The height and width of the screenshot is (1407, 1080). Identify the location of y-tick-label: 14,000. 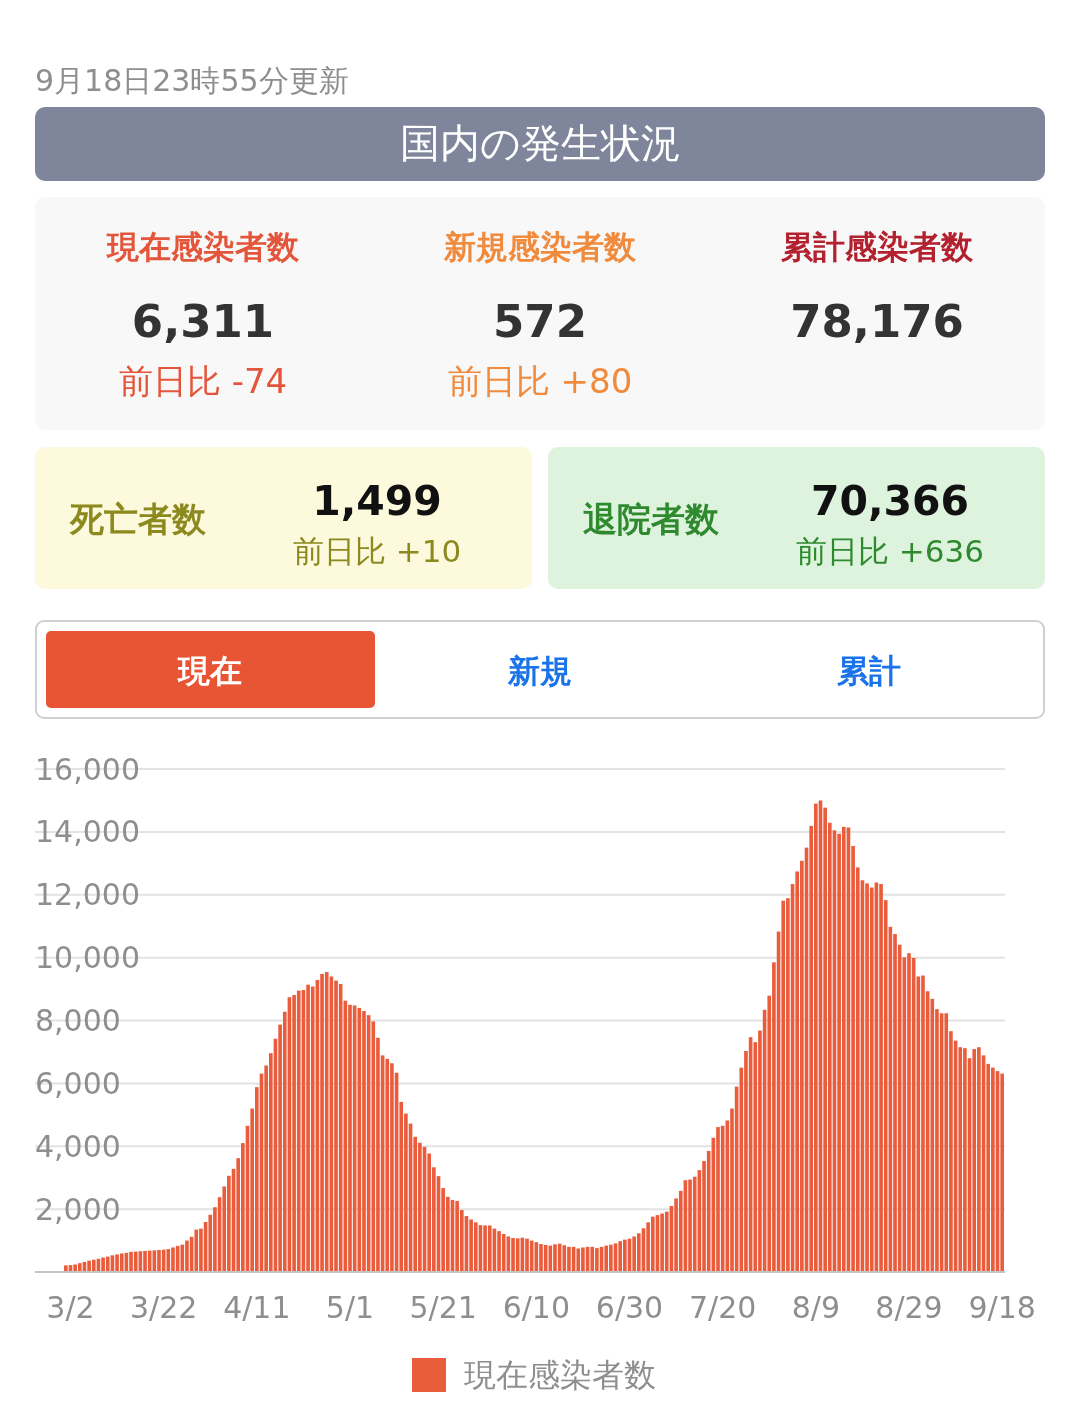
(87, 832).